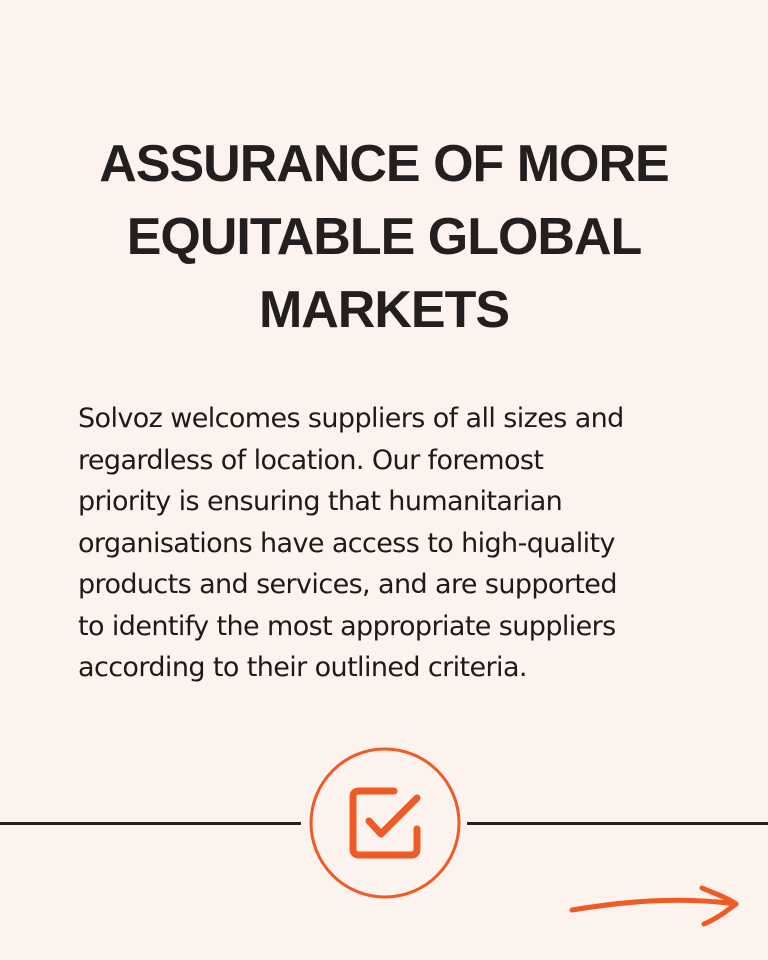 Image resolution: width=768 pixels, height=960 pixels. What do you see at coordinates (384, 310) in the screenshot?
I see `headline-line-3: MARKETS` at bounding box center [384, 310].